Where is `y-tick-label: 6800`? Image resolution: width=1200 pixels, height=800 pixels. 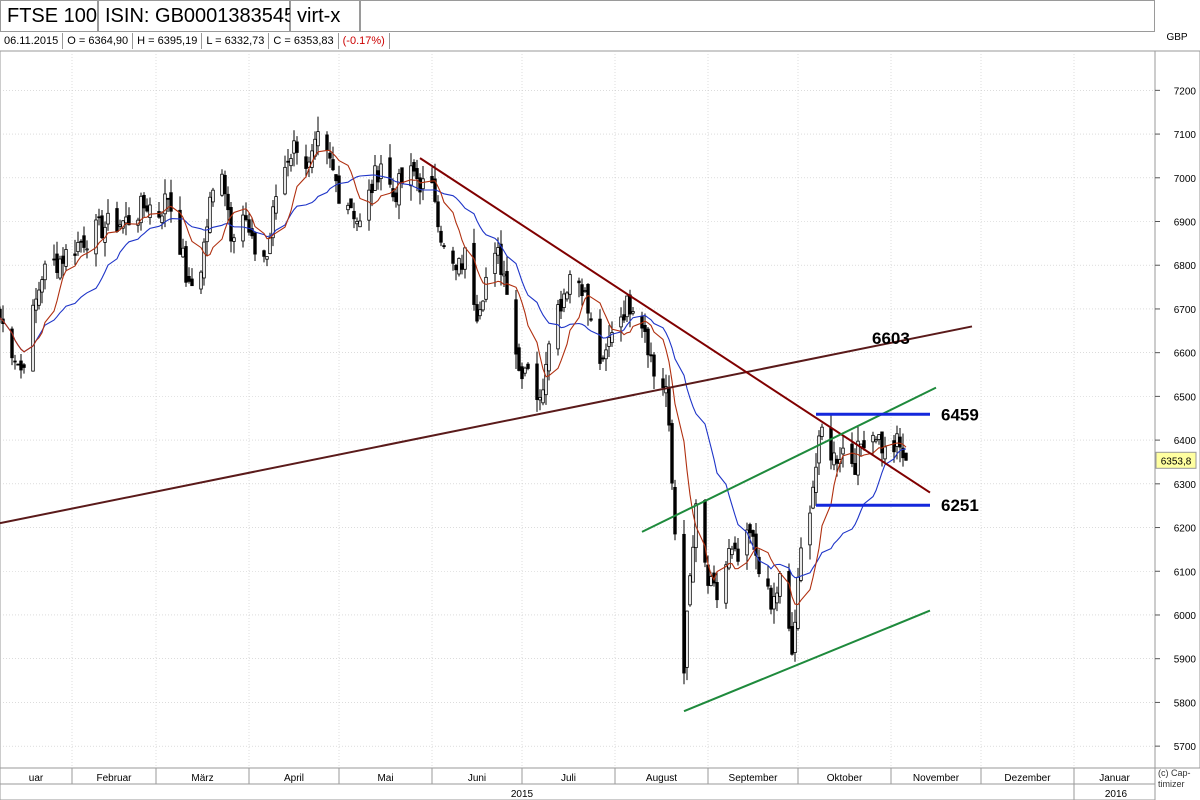 y-tick-label: 6800 is located at coordinates (1185, 266).